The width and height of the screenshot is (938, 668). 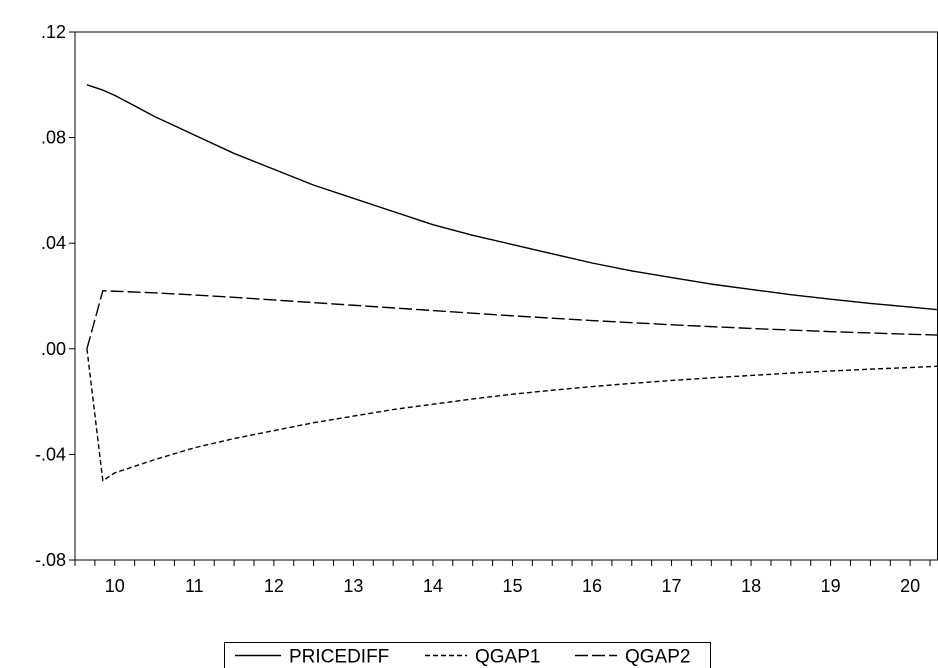 I want to click on legend-label-qgap1: QGAP1, so click(x=507, y=657).